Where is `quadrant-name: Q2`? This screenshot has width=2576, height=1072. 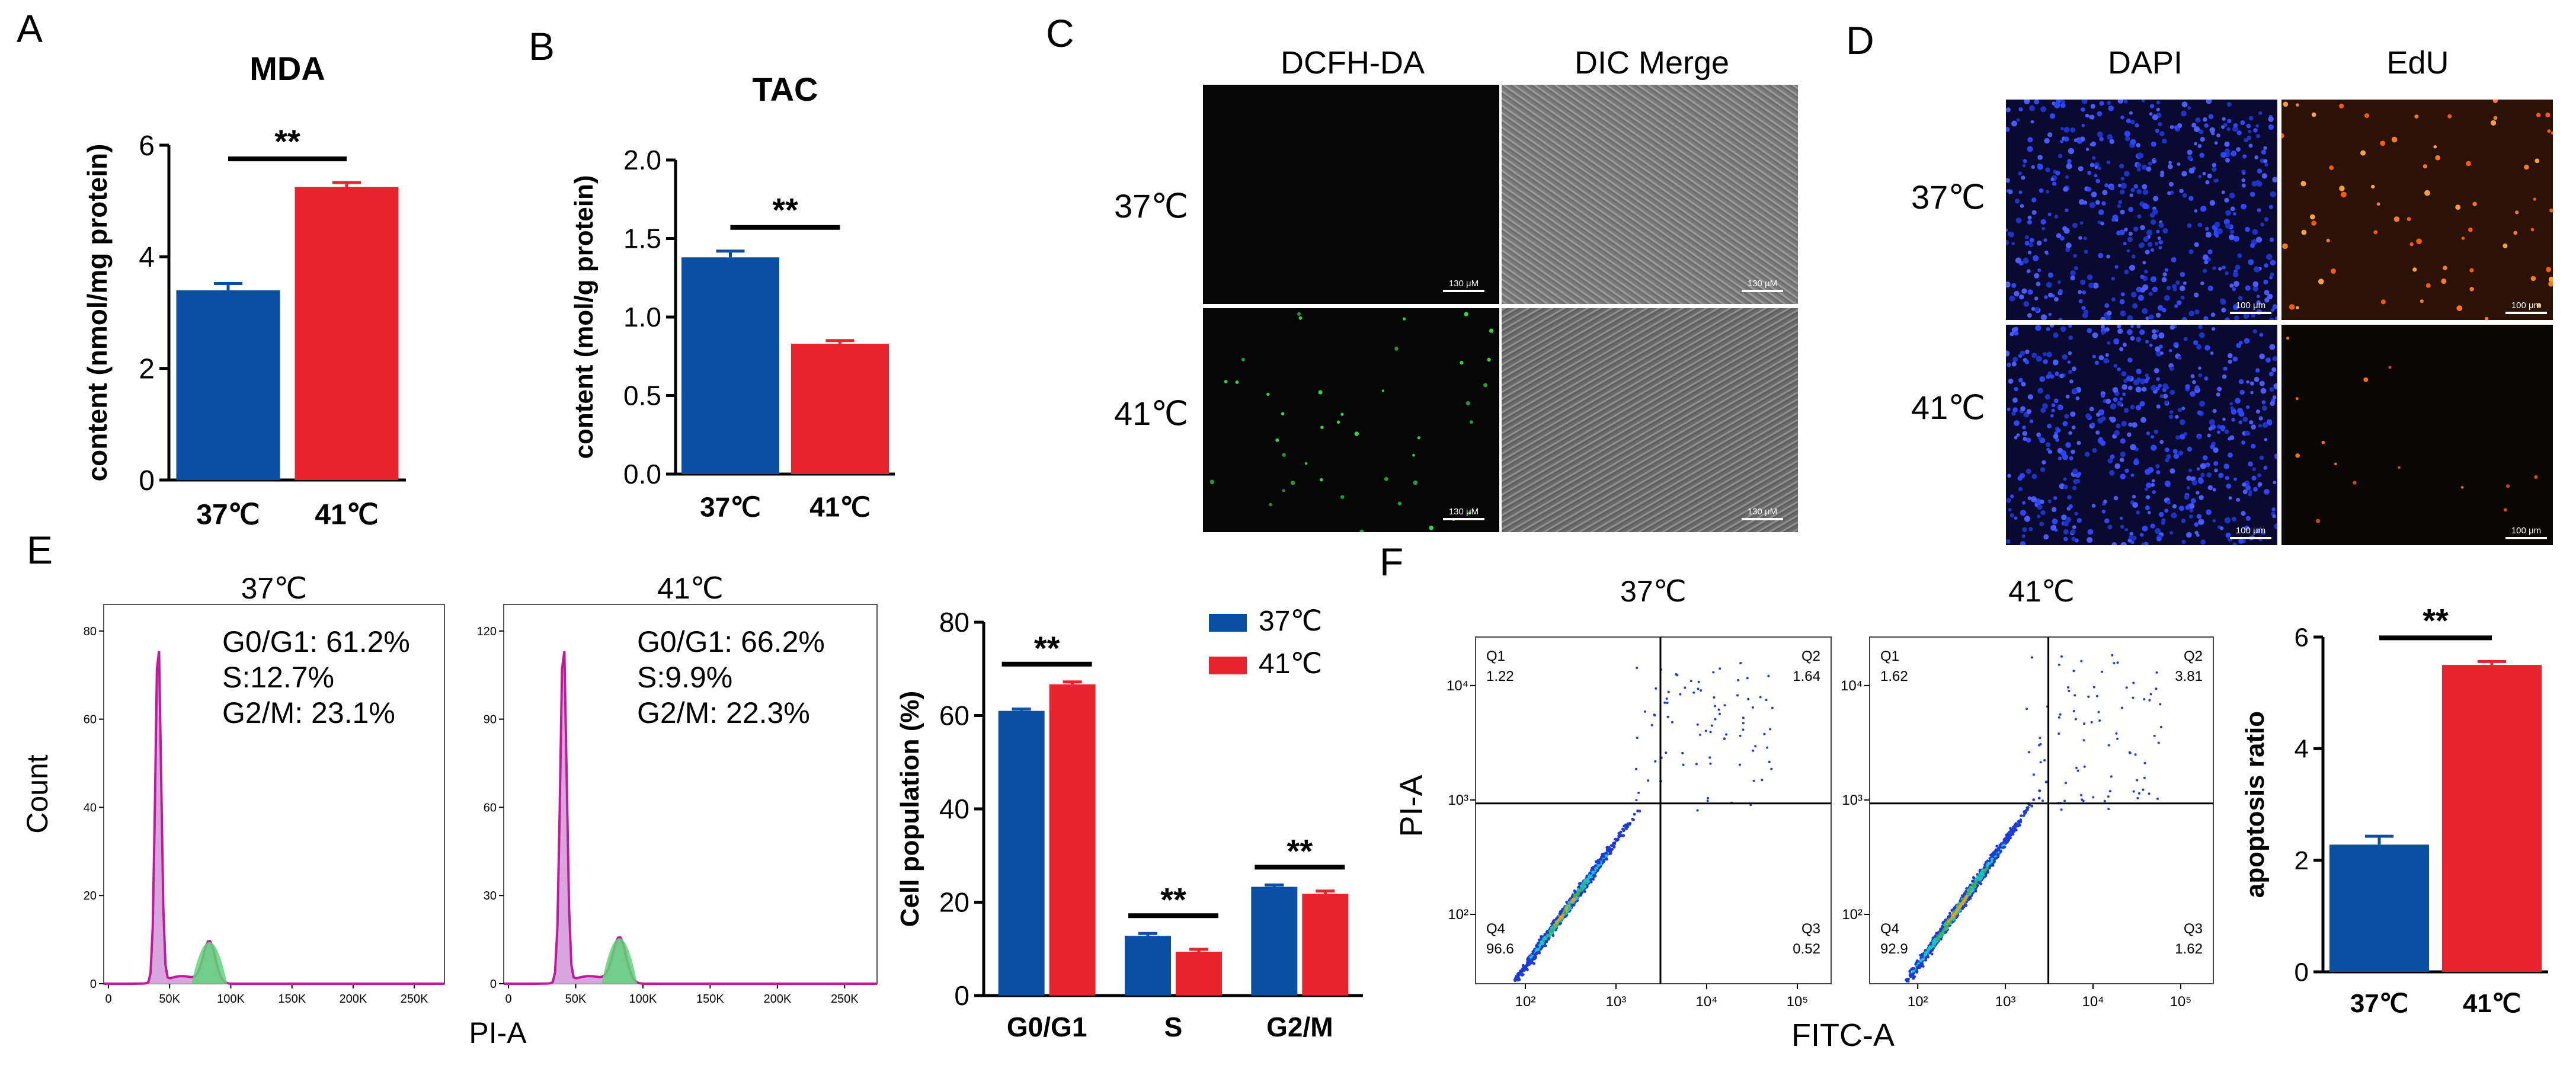 quadrant-name: Q2 is located at coordinates (2193, 656).